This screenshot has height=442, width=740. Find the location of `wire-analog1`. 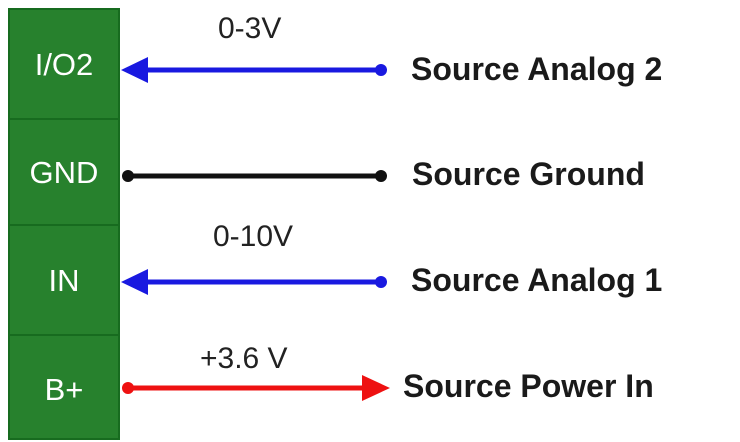

wire-analog1 is located at coordinates (254, 282).